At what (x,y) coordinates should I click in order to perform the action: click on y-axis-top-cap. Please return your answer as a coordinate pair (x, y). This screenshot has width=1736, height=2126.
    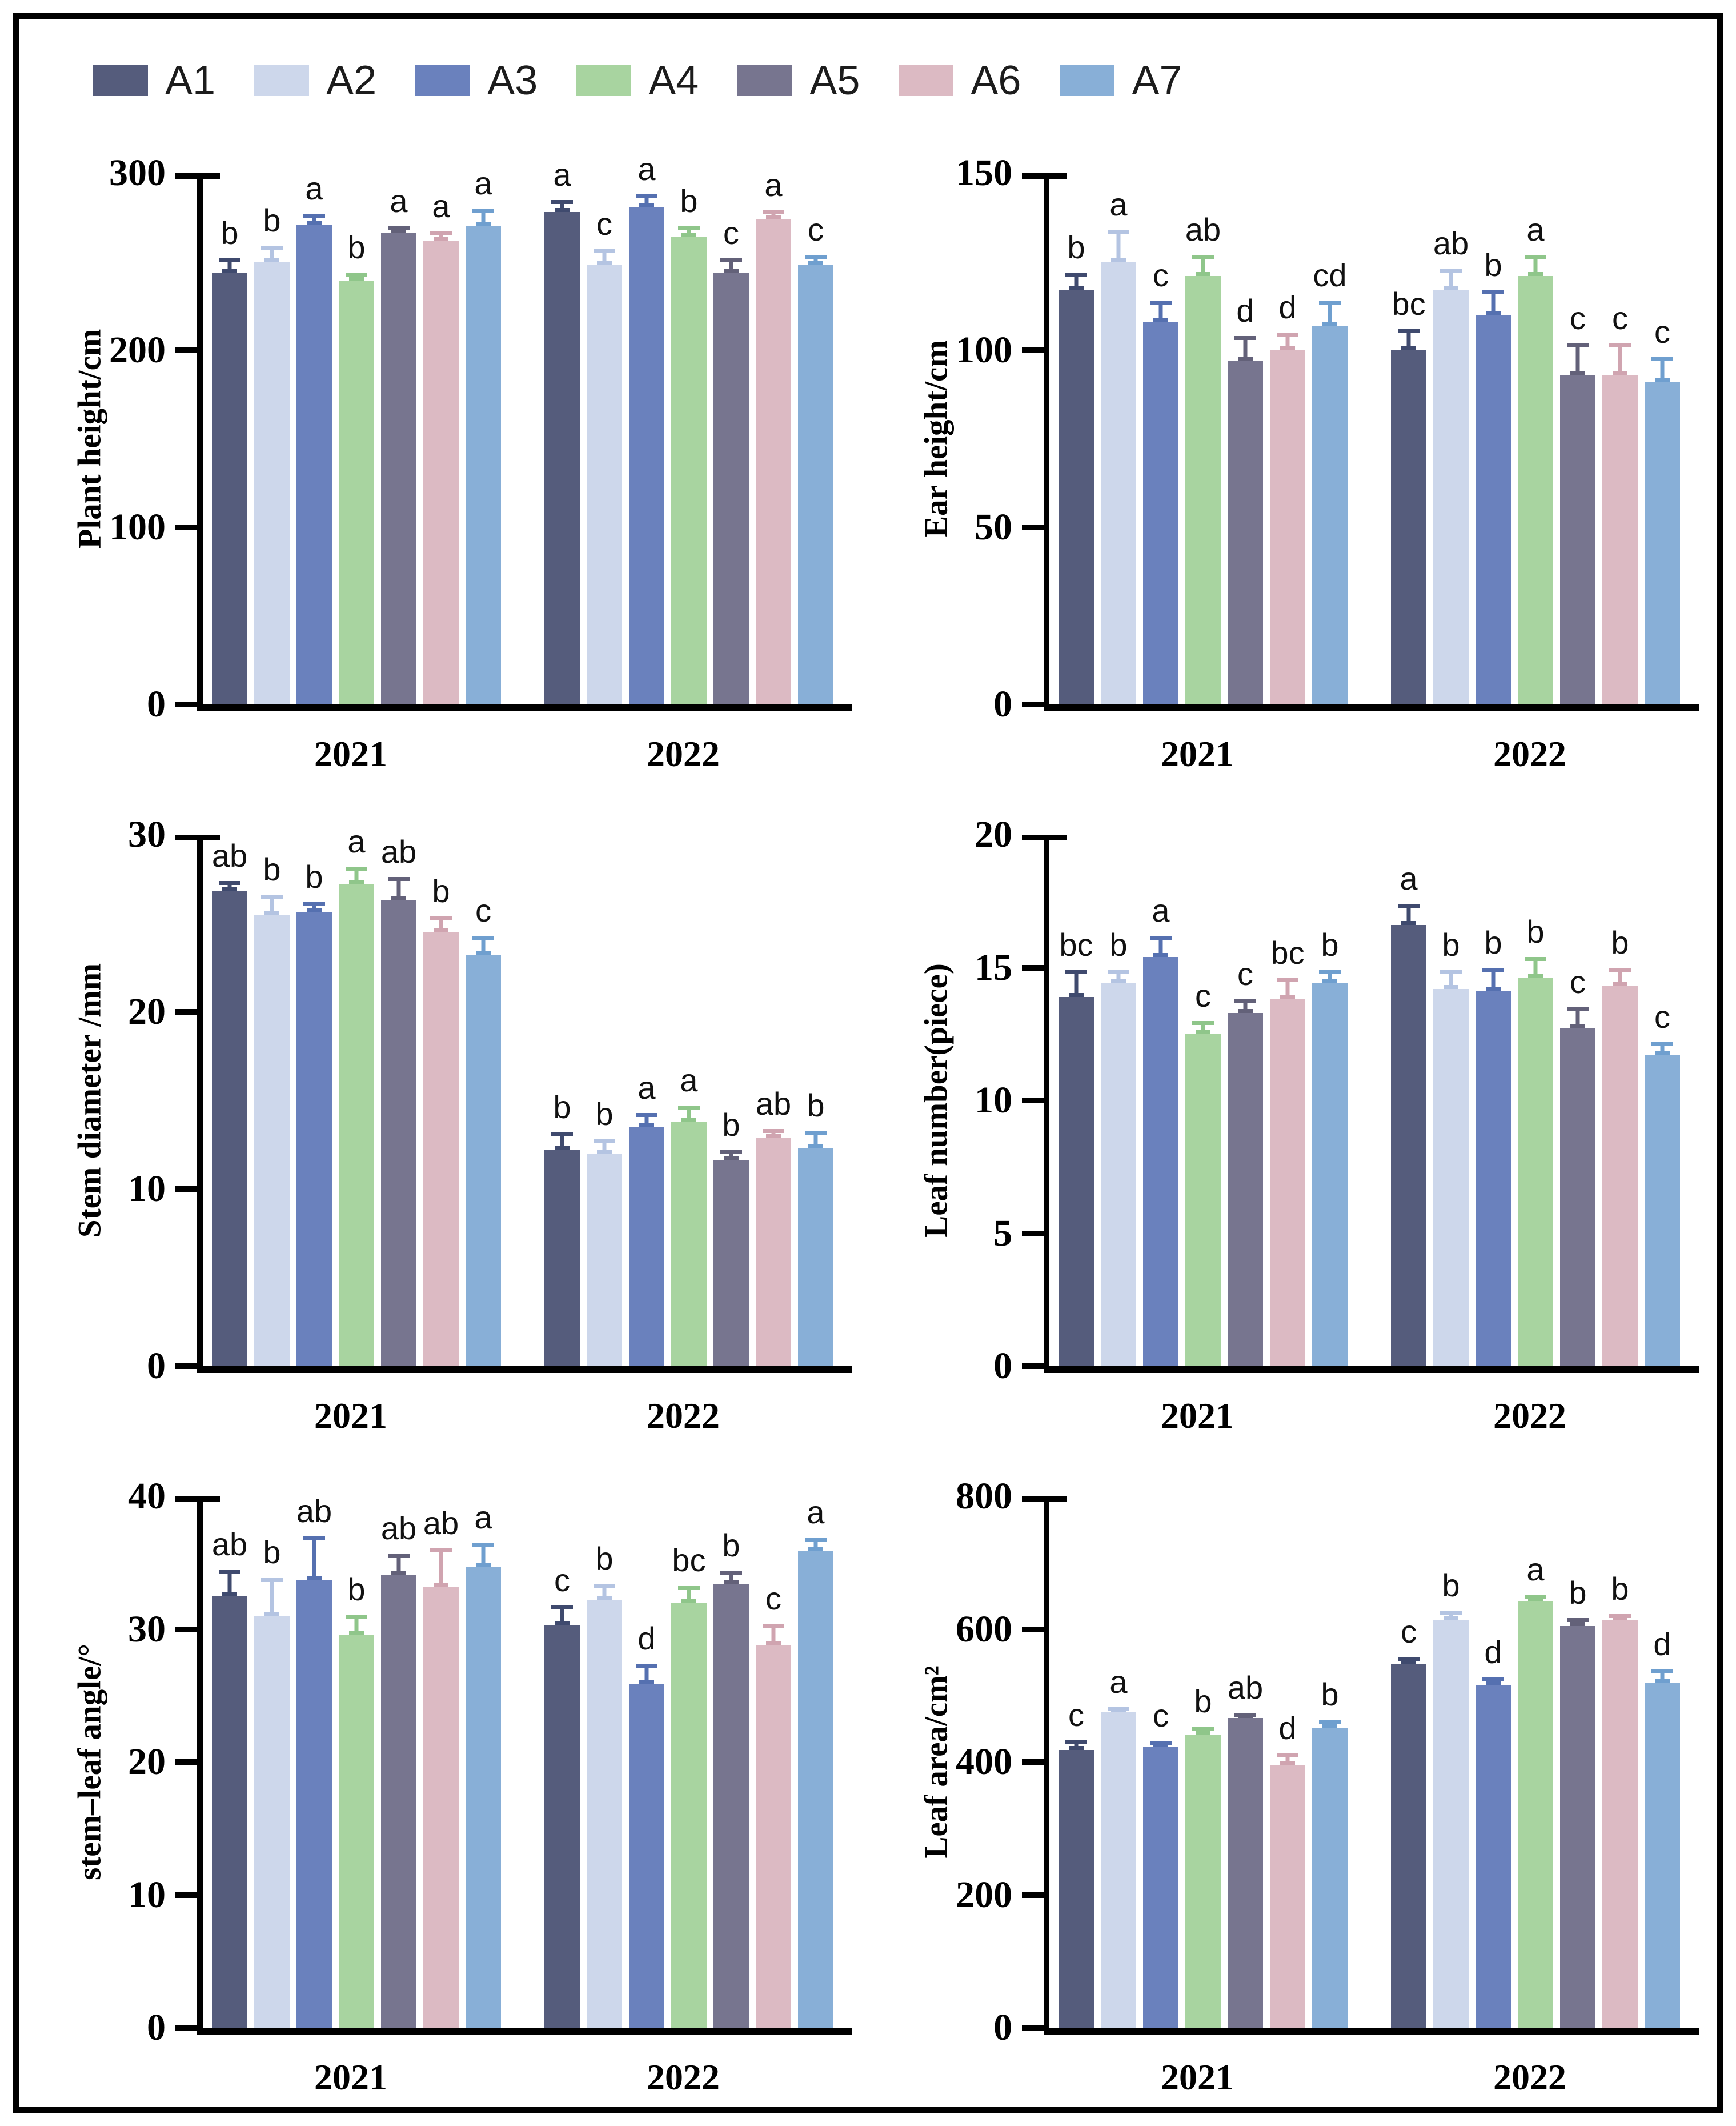
    Looking at the image, I should click on (208, 837).